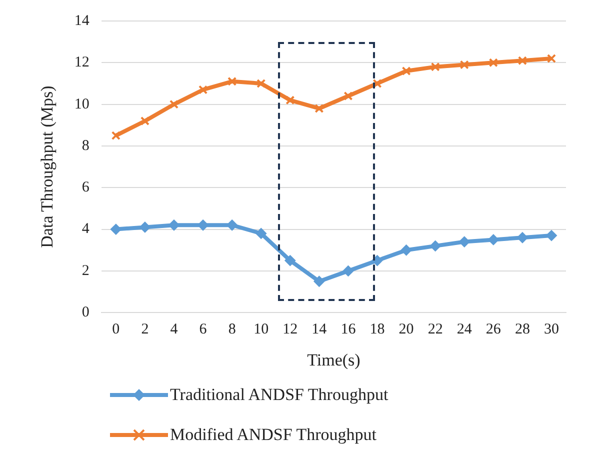  I want to click on y-tick-label: 6, so click(86, 188).